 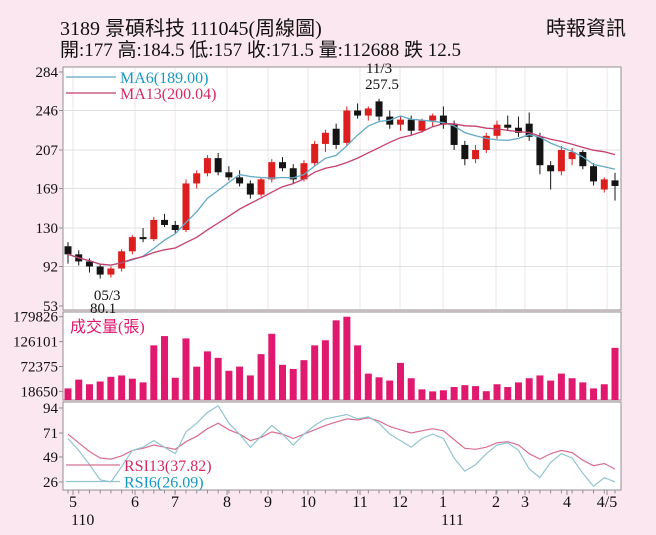 What do you see at coordinates (168, 466) in the screenshot?
I see `rsi-legend-label: RSI13(37.82)` at bounding box center [168, 466].